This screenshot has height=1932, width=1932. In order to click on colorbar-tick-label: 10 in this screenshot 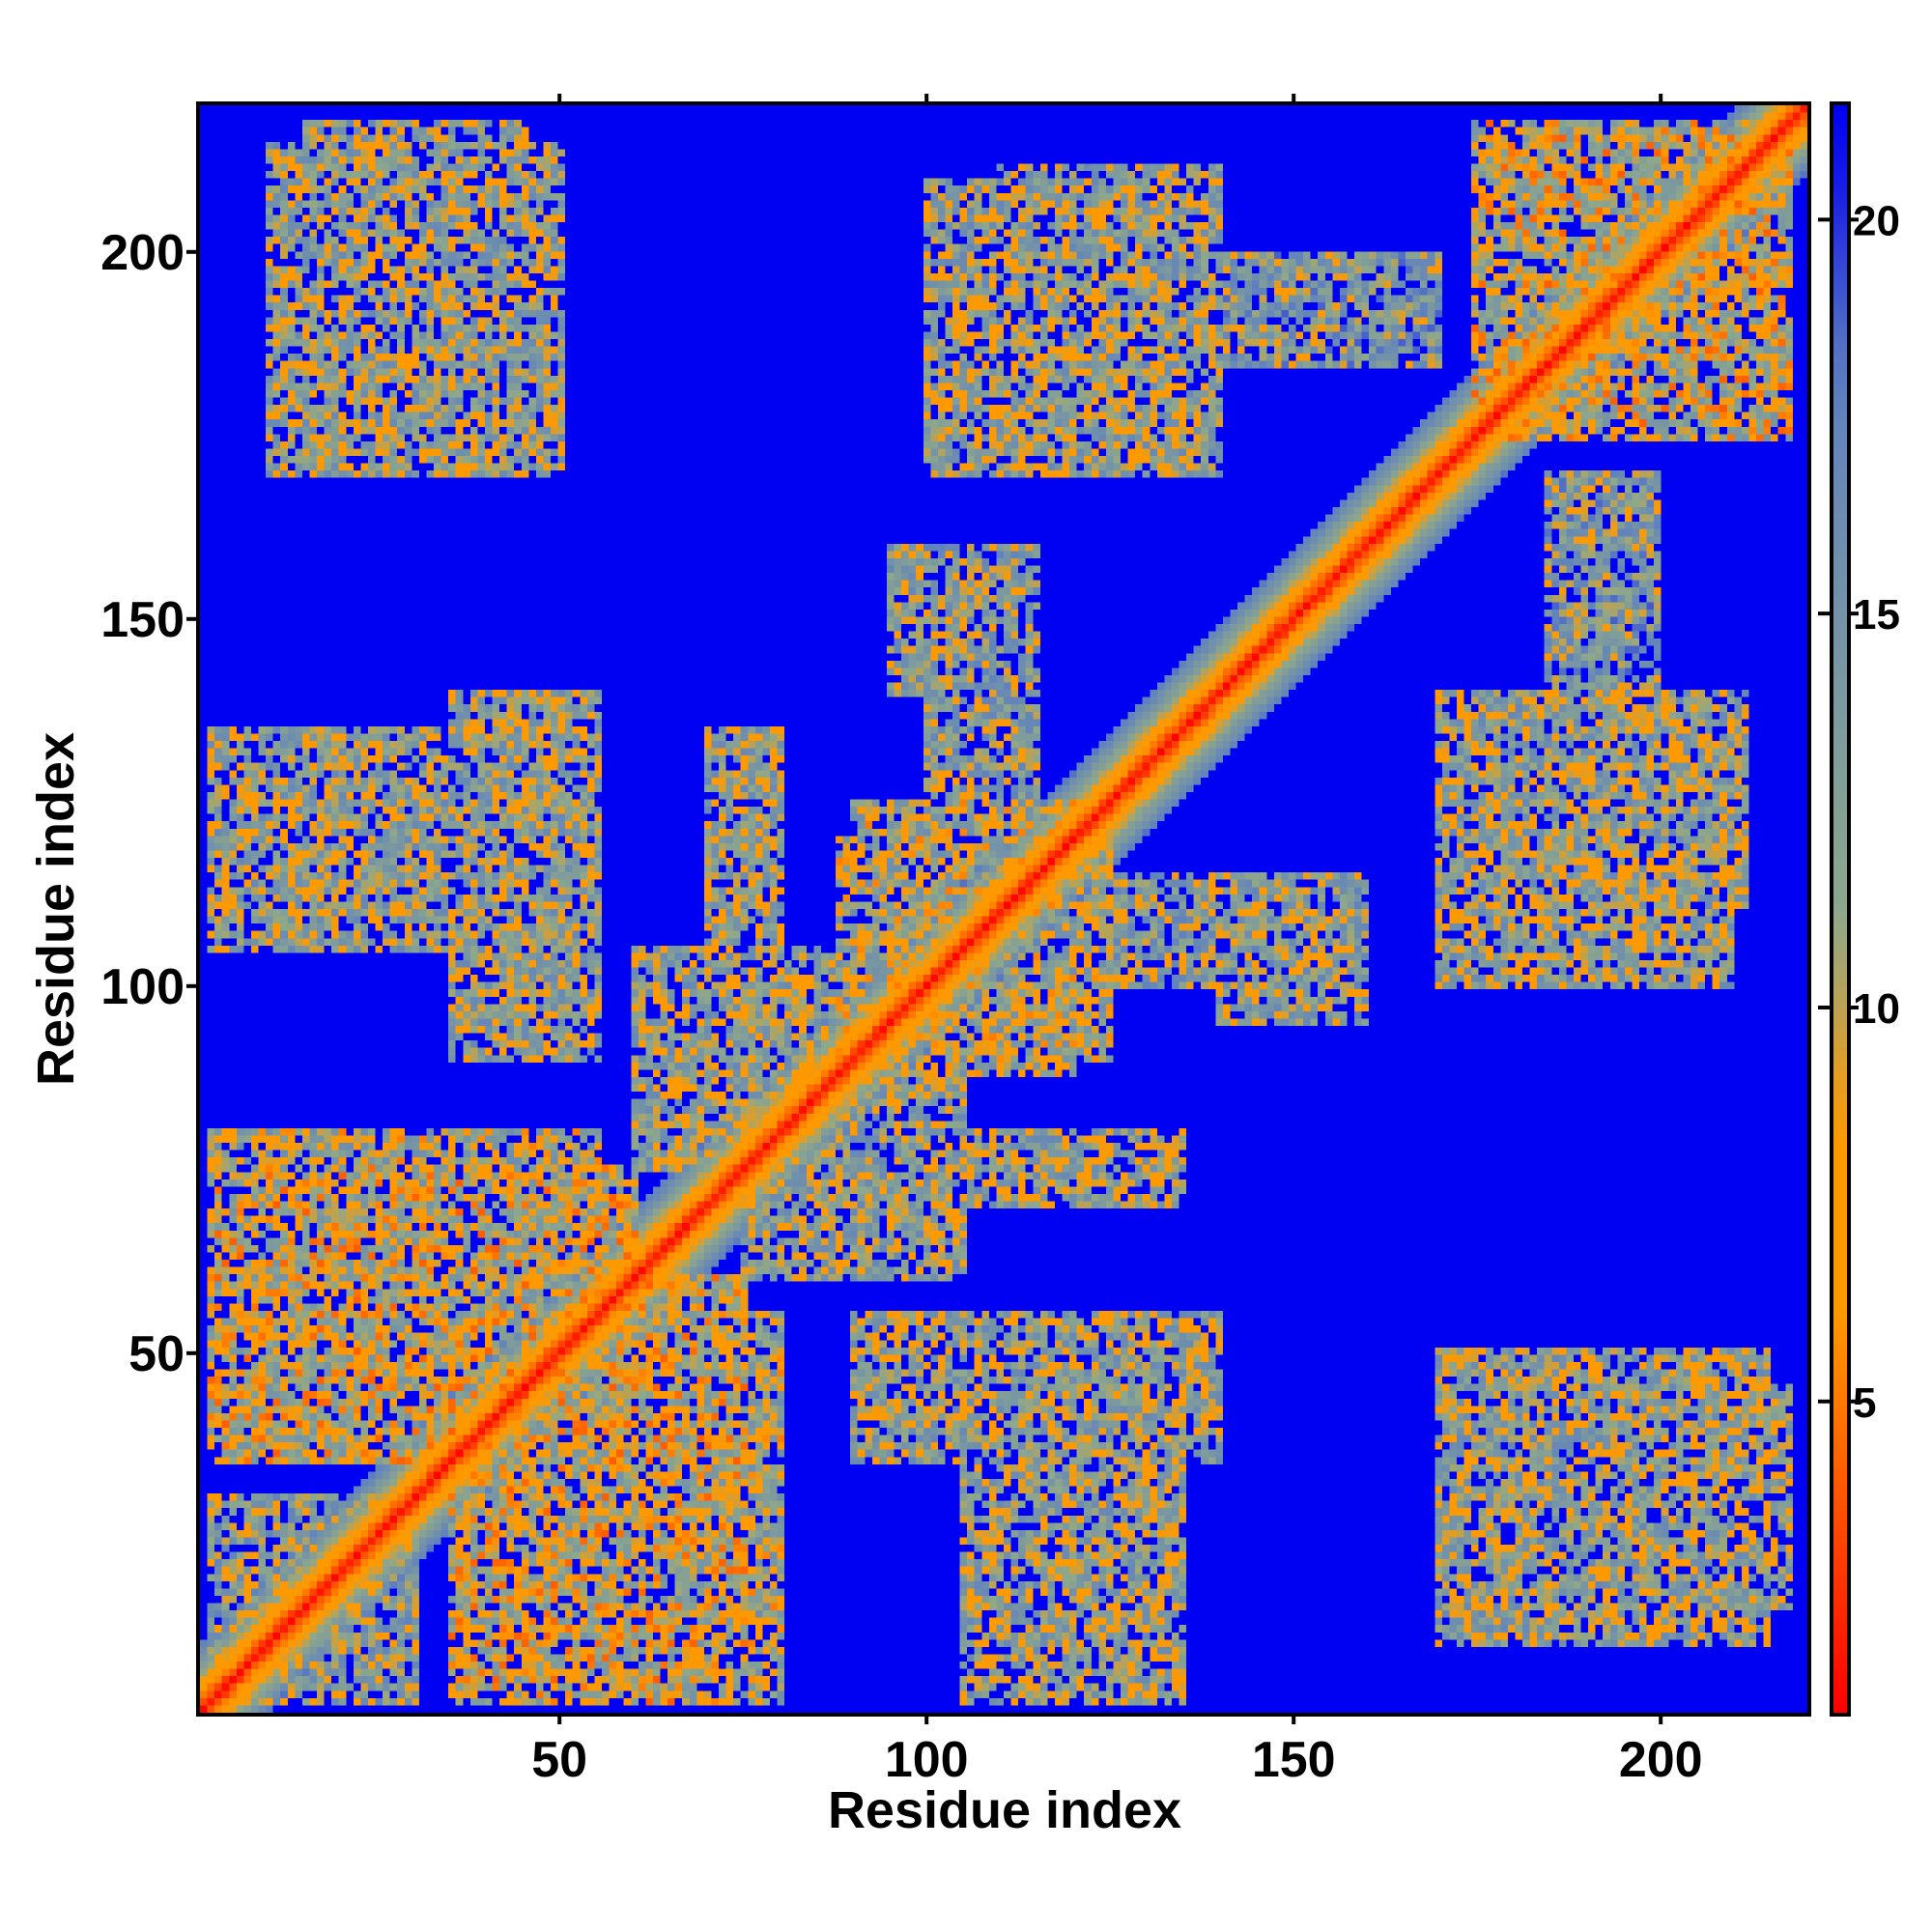, I will do `click(1876, 1009)`.